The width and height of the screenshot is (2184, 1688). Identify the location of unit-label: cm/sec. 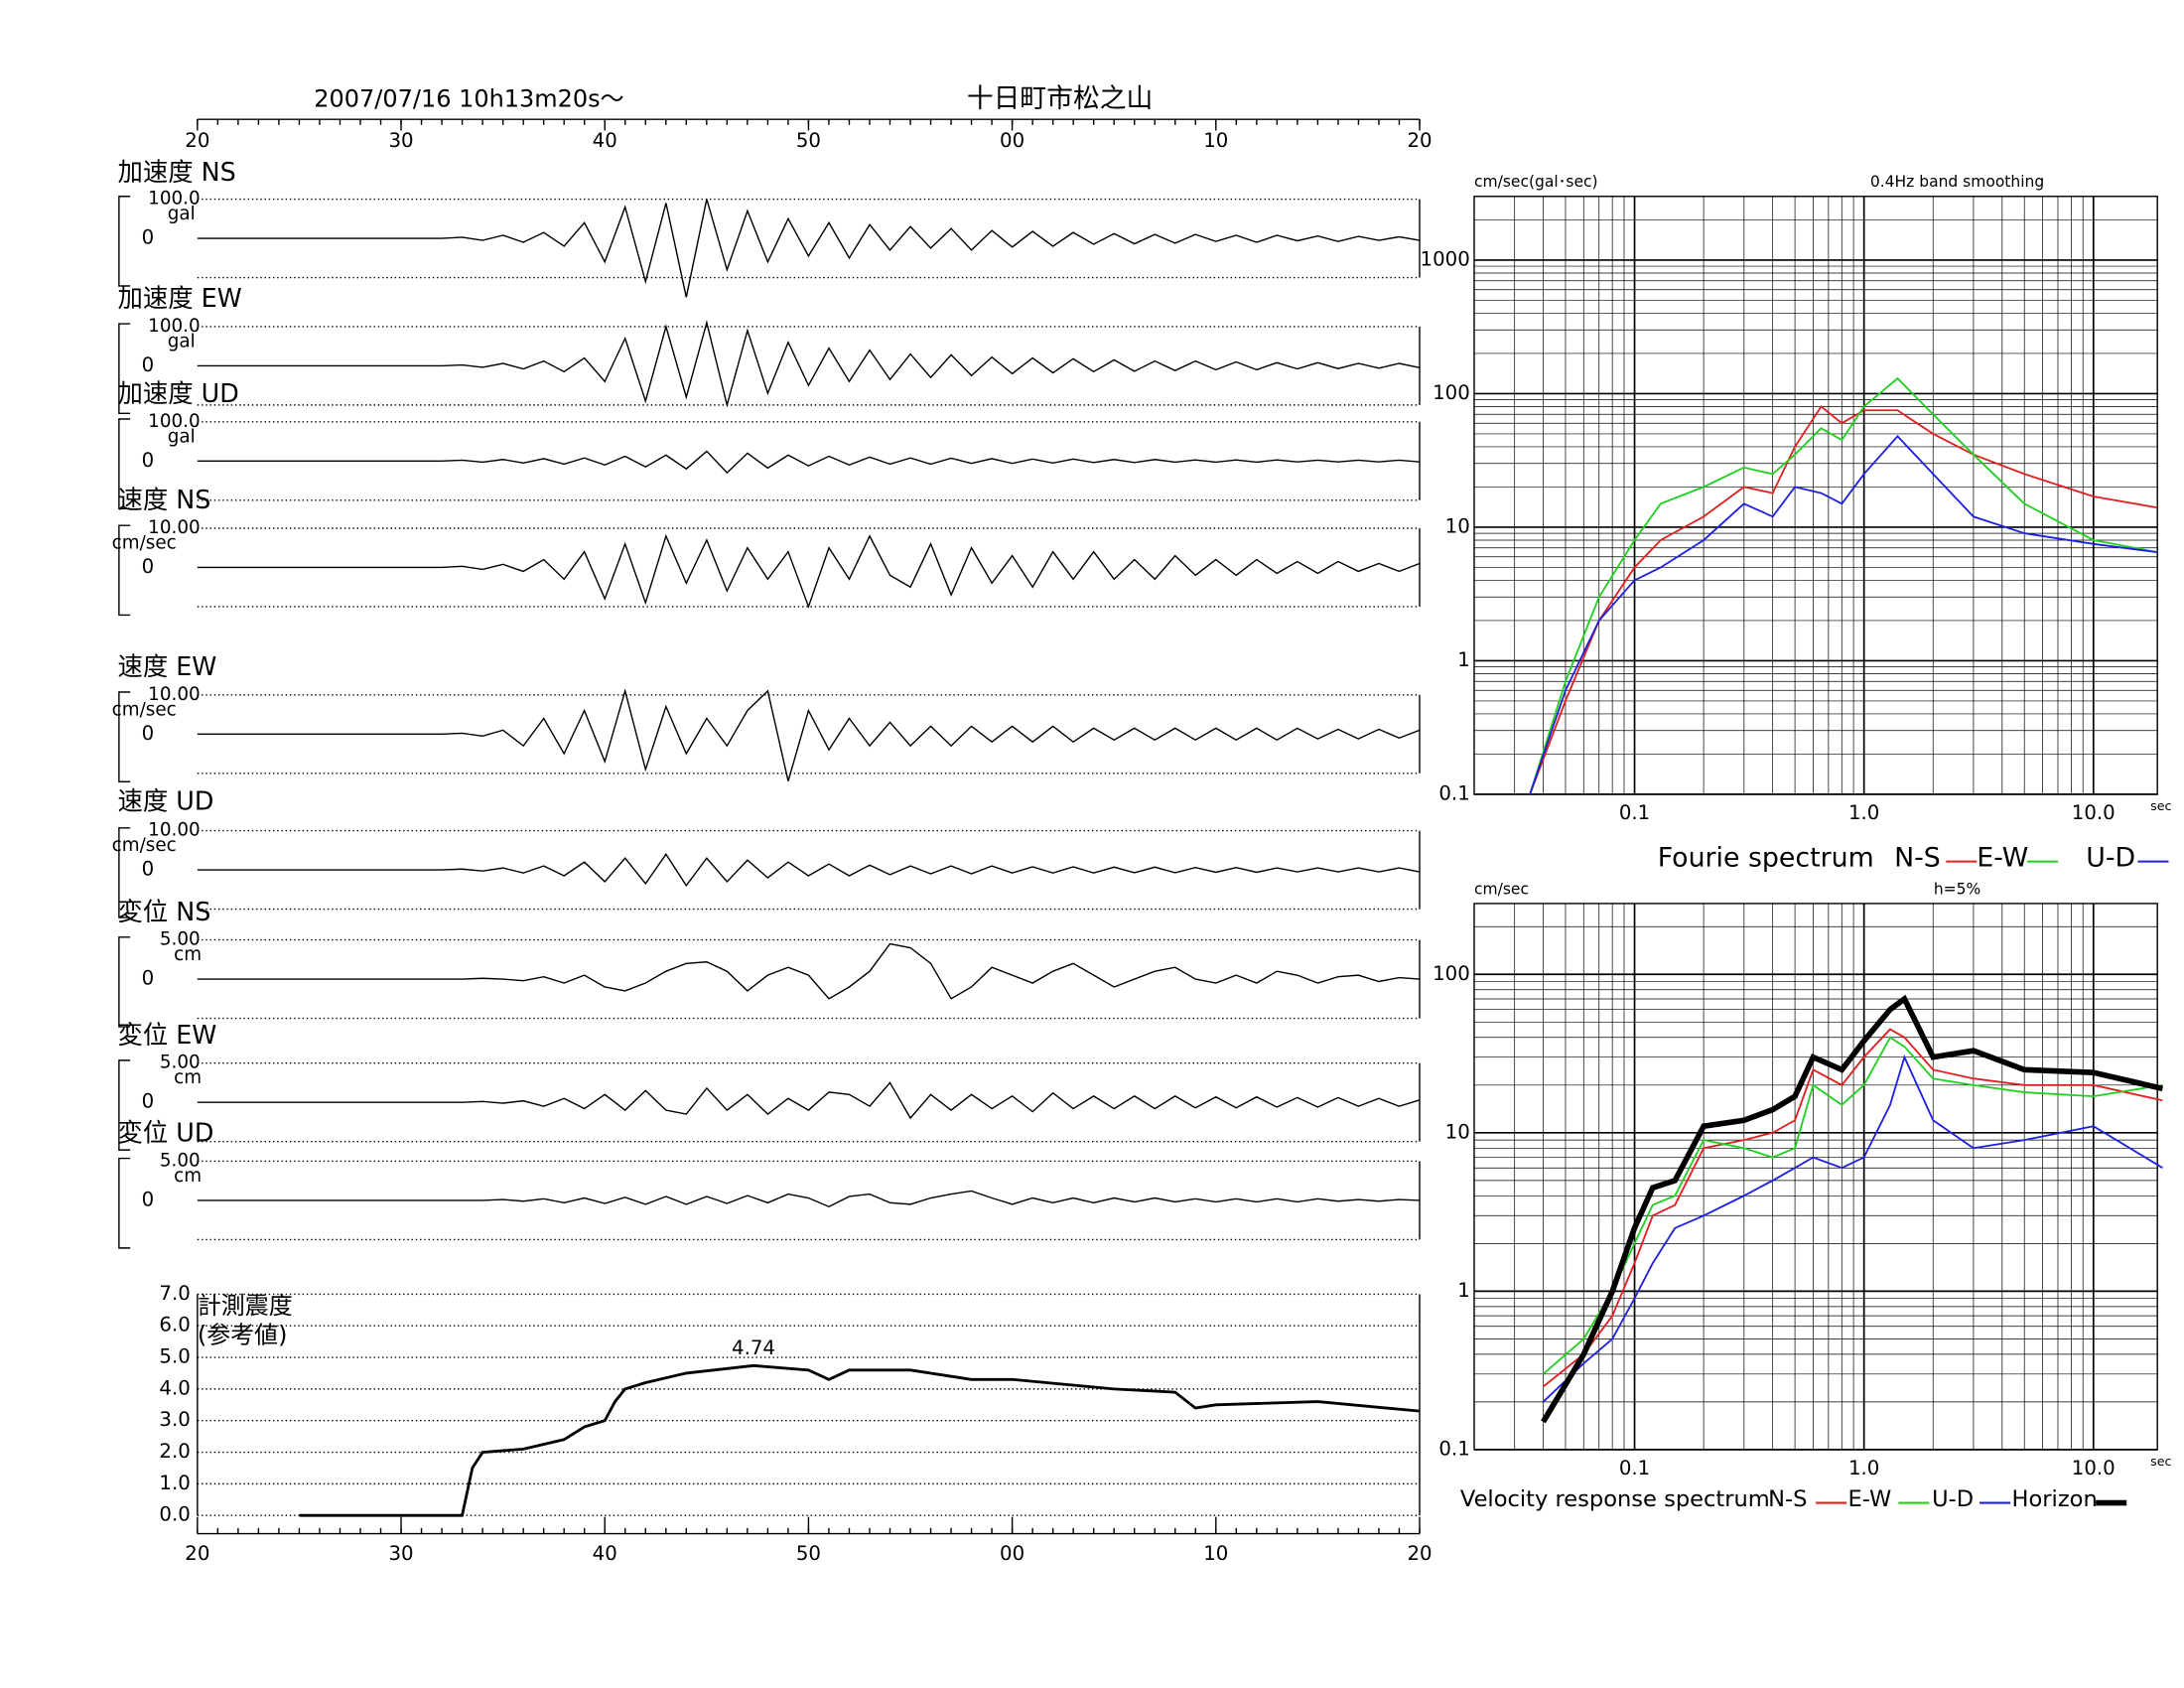
(144, 845).